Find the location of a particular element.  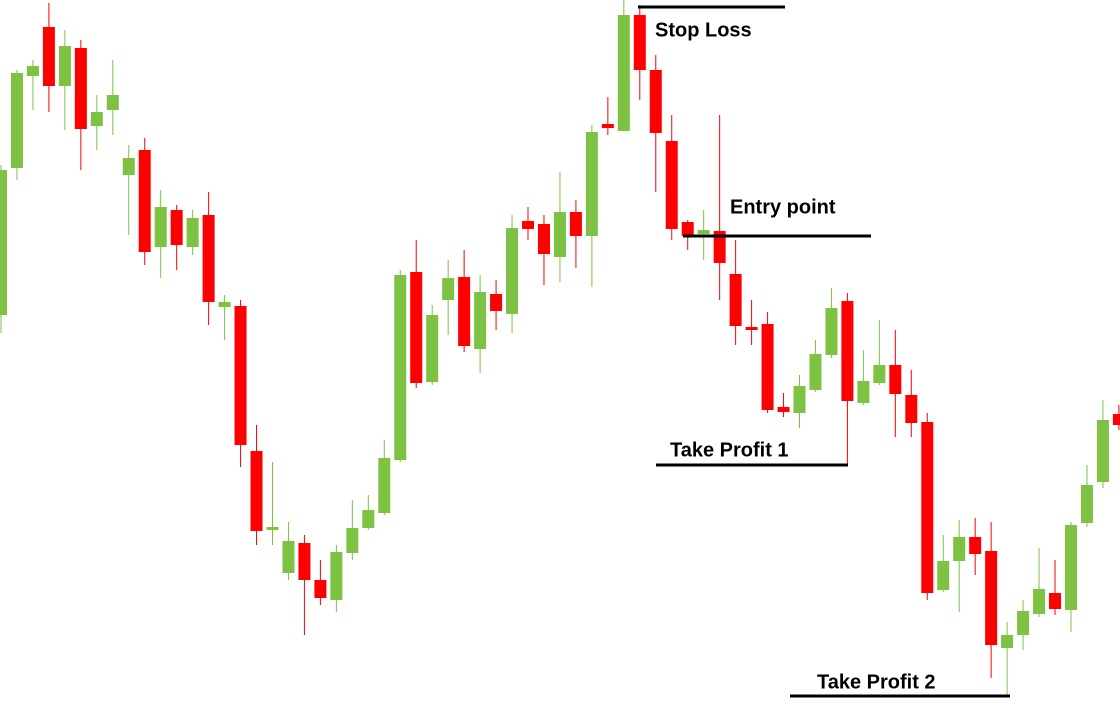

level-label: Entry point is located at coordinates (783, 207).